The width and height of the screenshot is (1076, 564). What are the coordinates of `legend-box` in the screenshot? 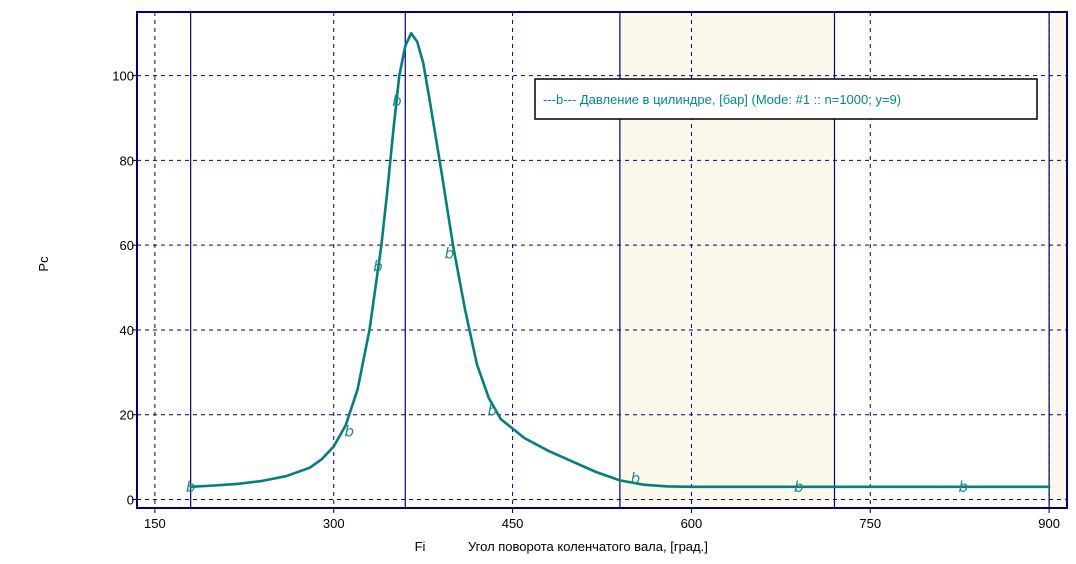 It's located at (786, 99).